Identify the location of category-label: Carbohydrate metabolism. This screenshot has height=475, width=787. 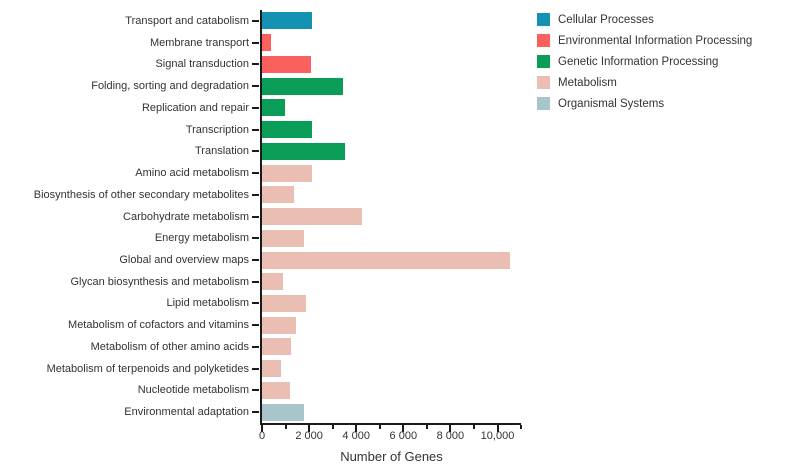
(186, 216).